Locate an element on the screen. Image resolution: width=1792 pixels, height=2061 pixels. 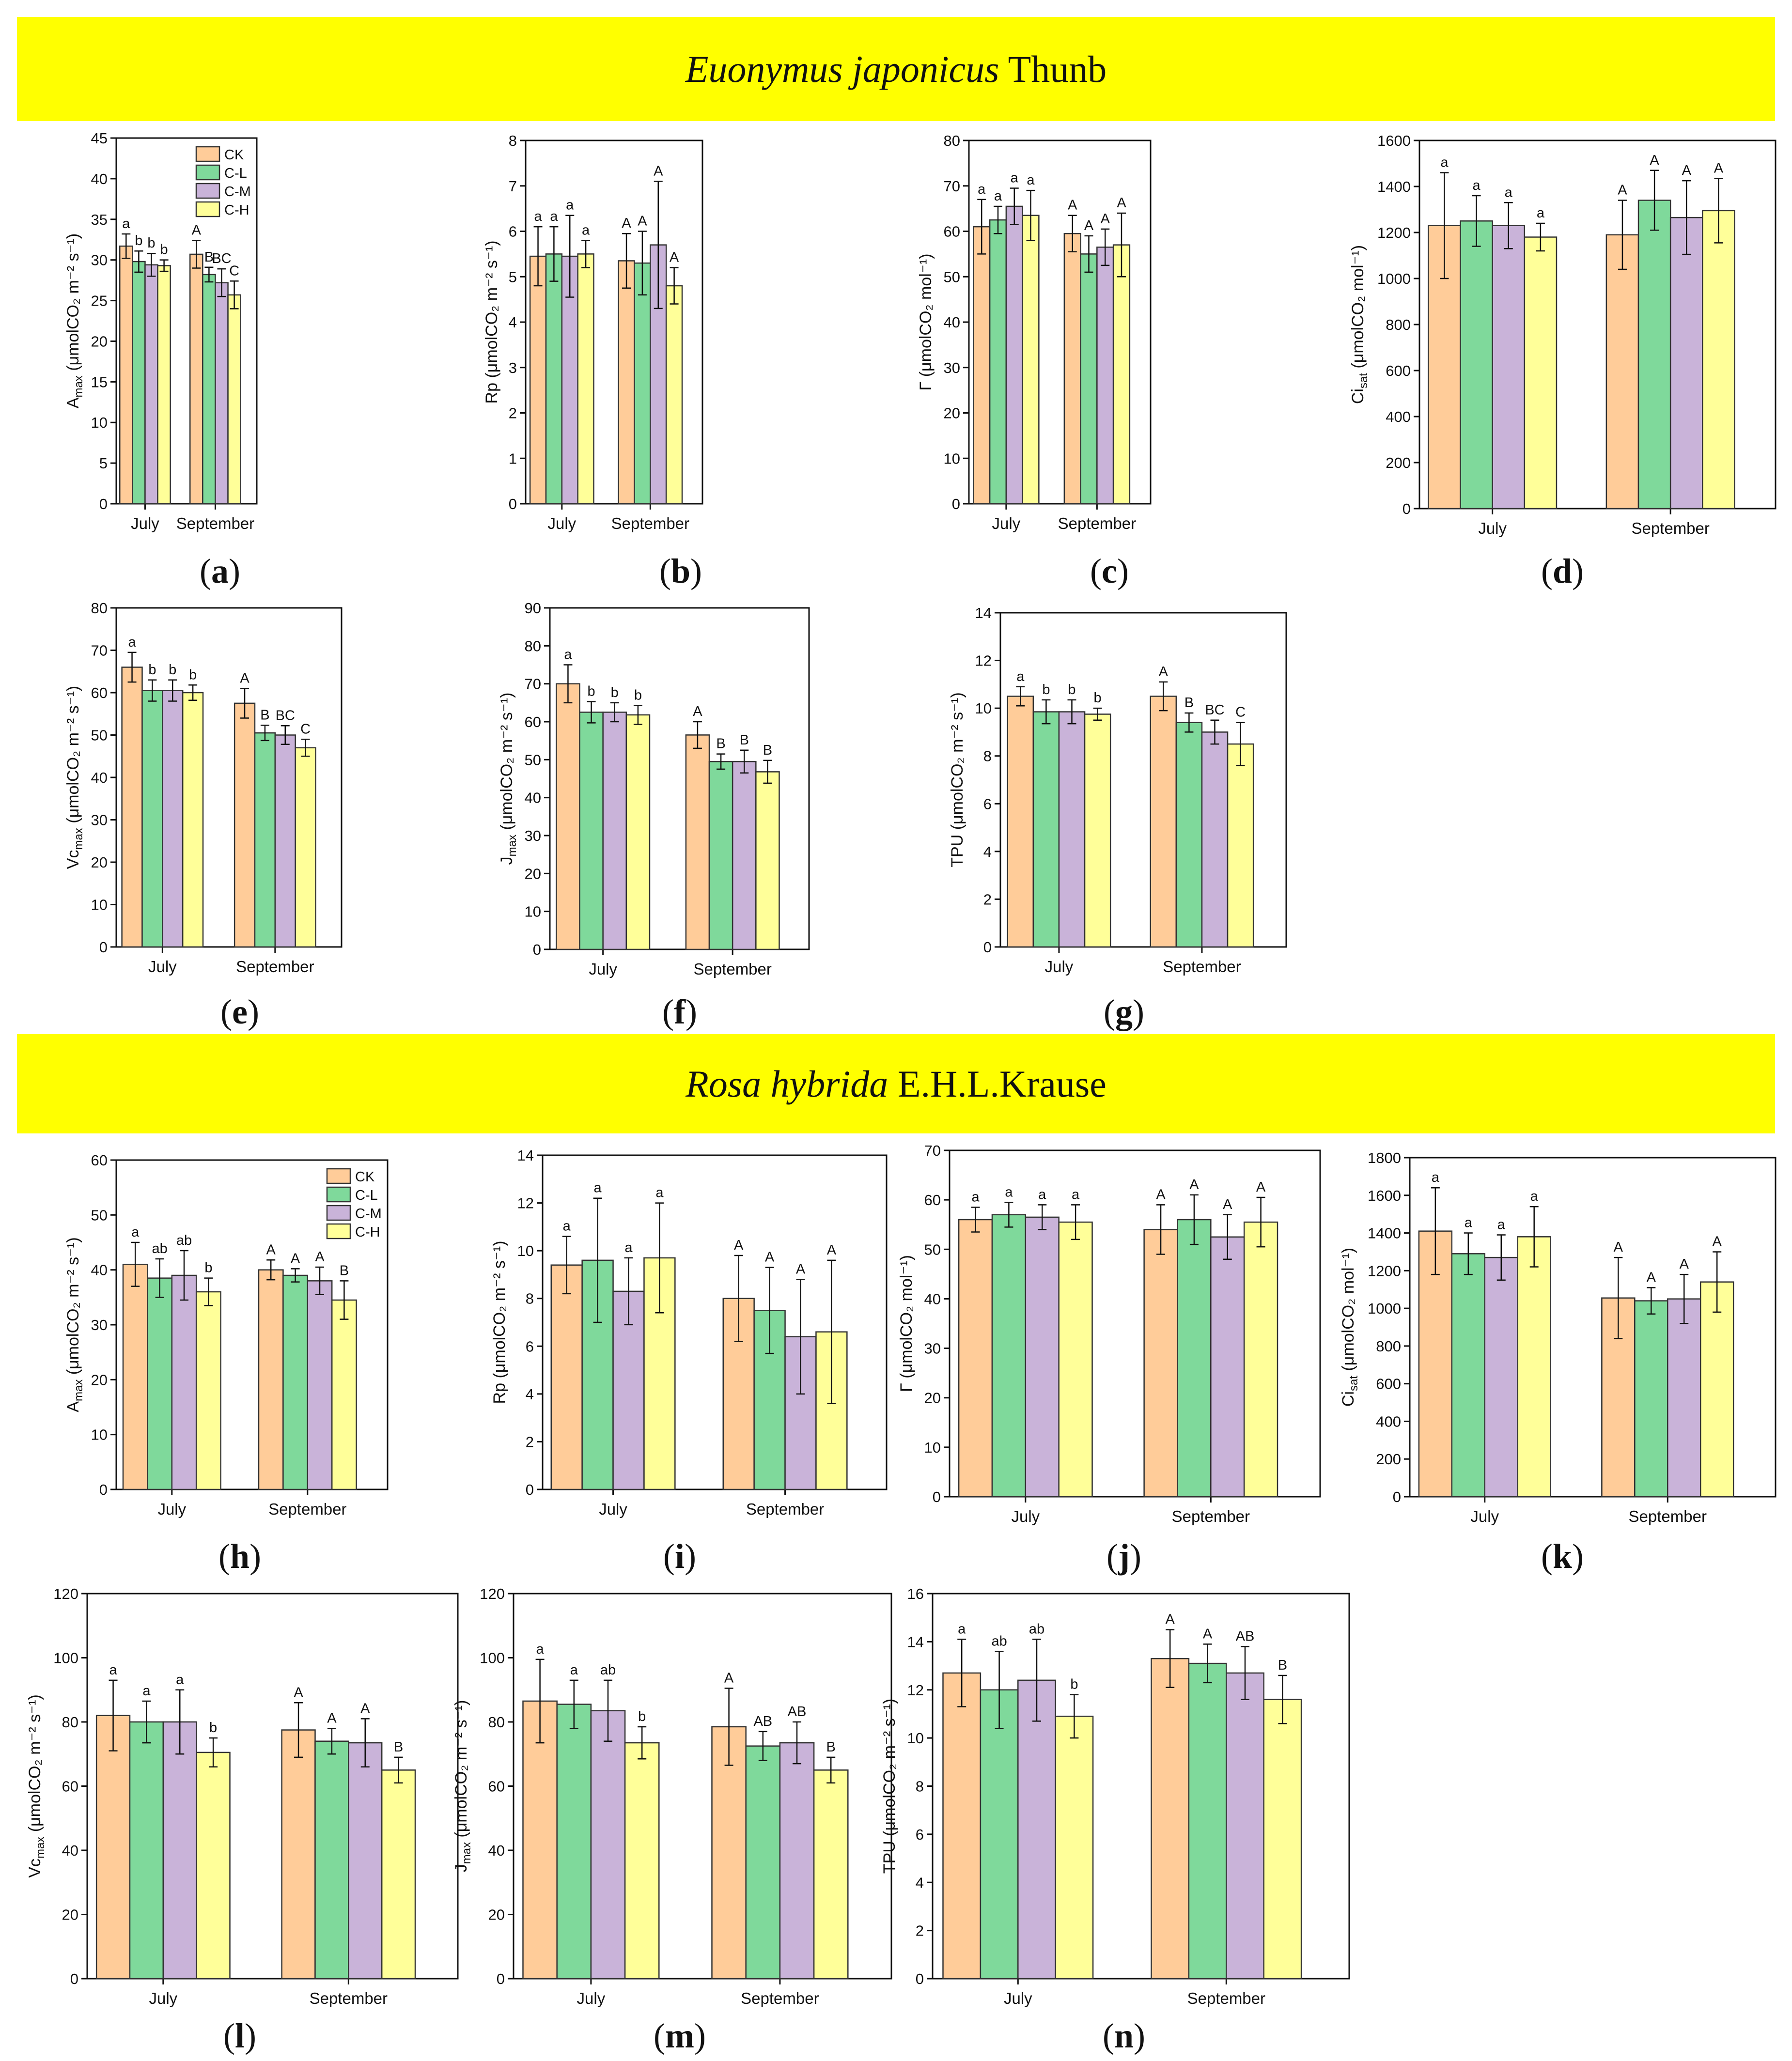
significance-letter: BC is located at coordinates (286, 715).